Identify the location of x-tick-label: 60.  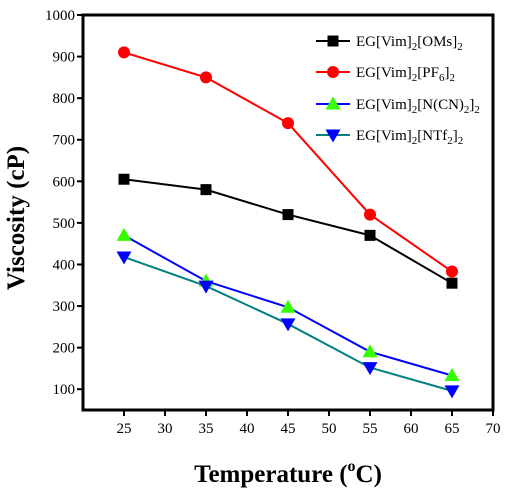
(411, 429).